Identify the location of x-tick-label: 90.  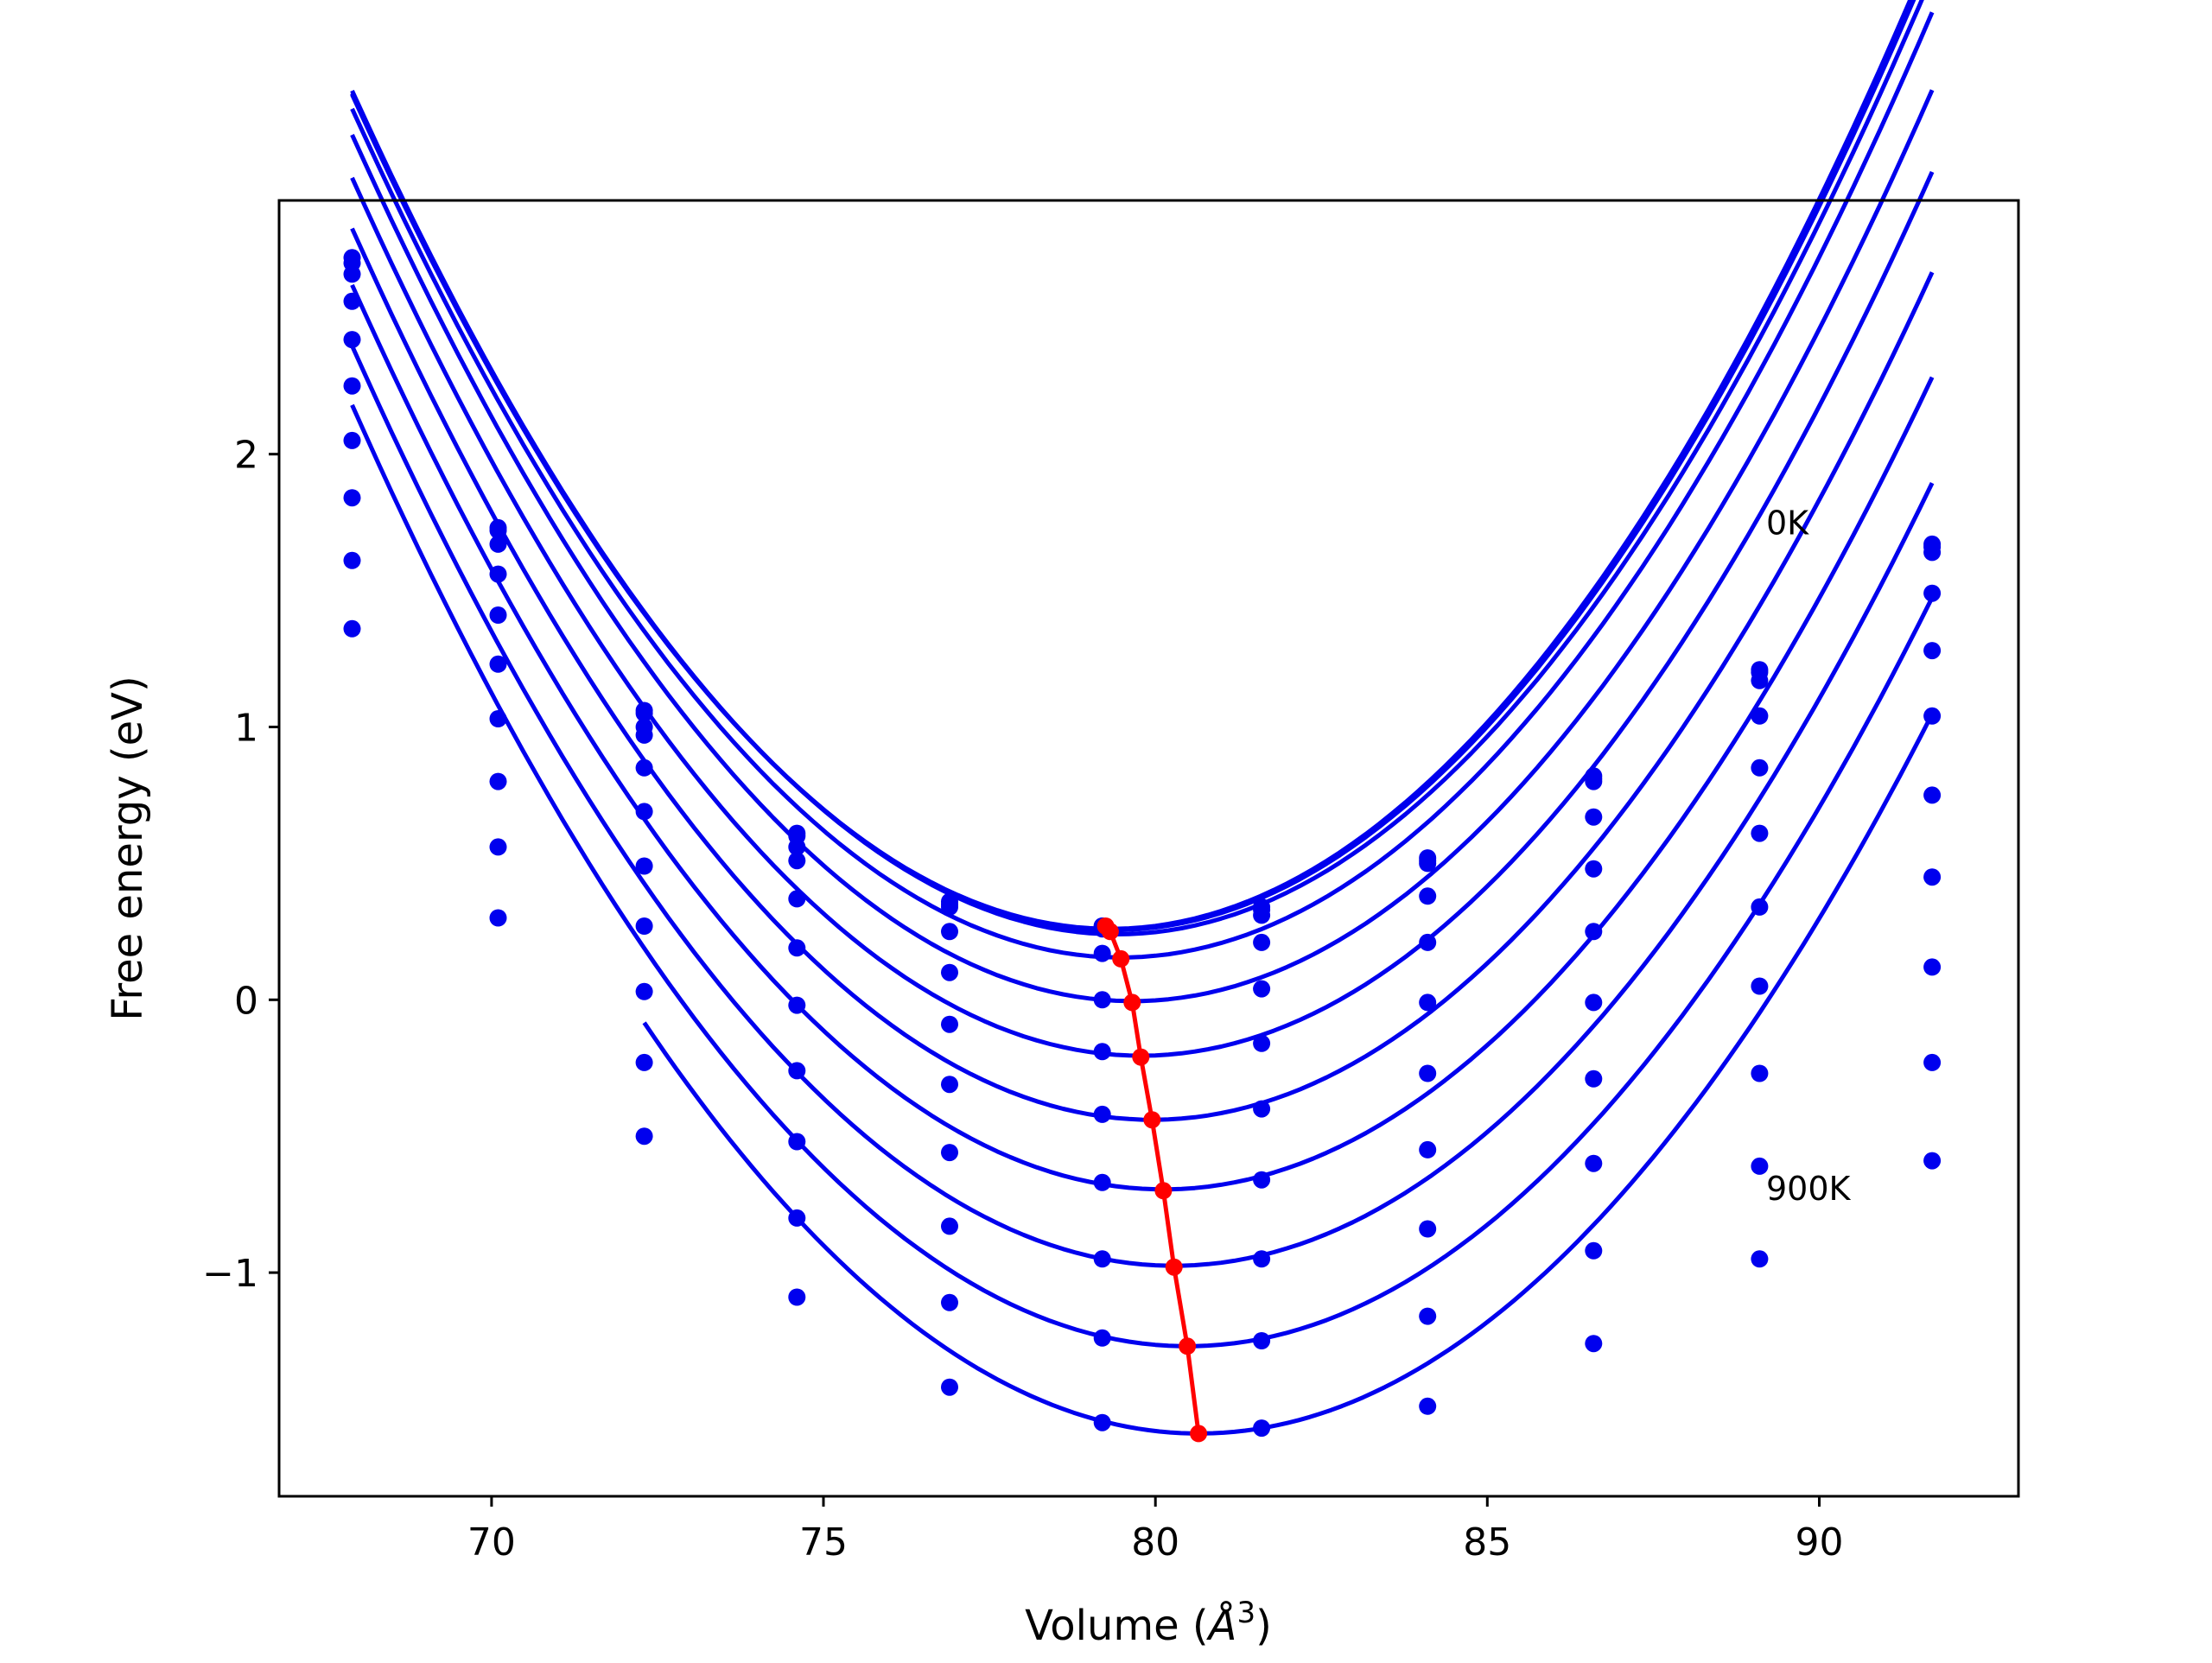
(1820, 1543).